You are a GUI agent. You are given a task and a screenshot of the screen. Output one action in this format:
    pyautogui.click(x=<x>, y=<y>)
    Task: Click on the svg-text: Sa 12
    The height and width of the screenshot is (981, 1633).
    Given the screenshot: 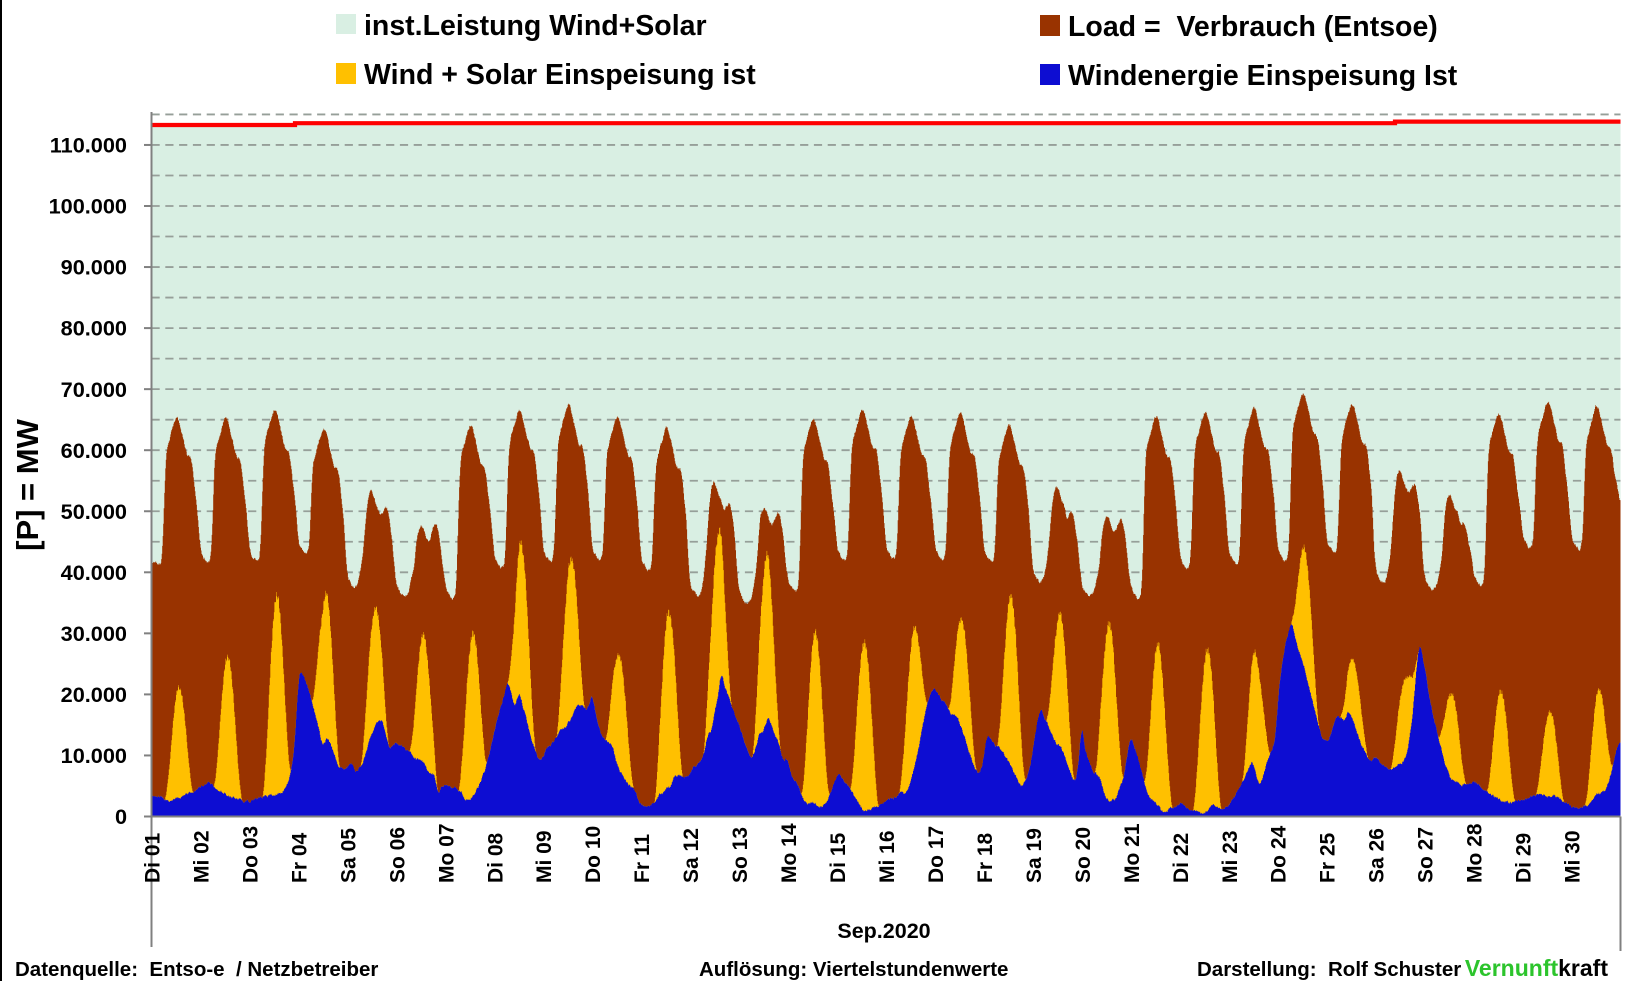 What is the action you would take?
    pyautogui.click(x=691, y=855)
    